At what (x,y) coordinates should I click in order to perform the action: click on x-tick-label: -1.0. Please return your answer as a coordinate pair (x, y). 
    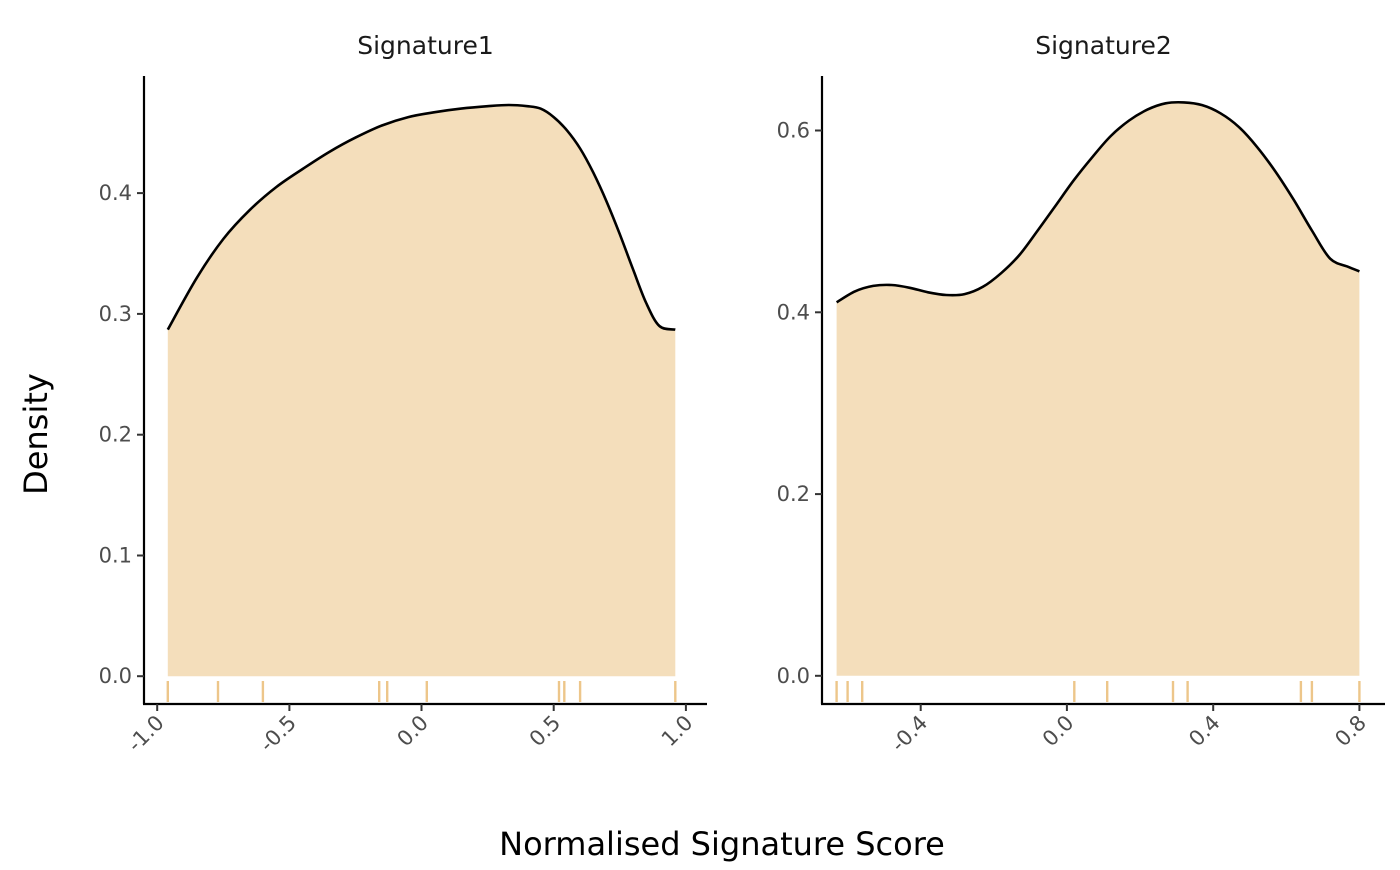
    Looking at the image, I should click on (146, 734).